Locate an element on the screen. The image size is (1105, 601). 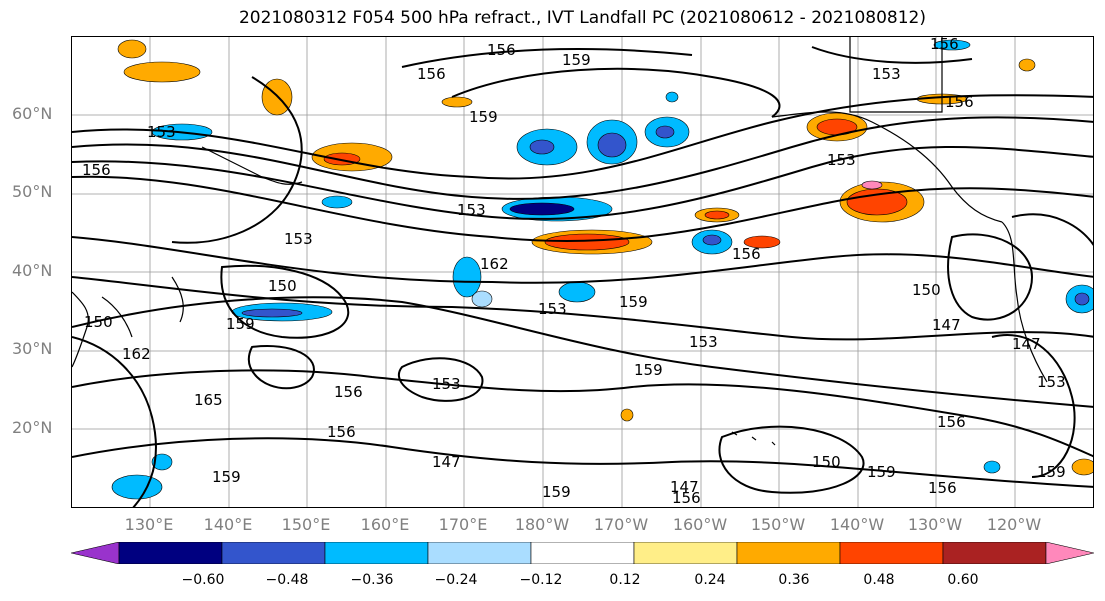
colorbar is located at coordinates (582, 553).